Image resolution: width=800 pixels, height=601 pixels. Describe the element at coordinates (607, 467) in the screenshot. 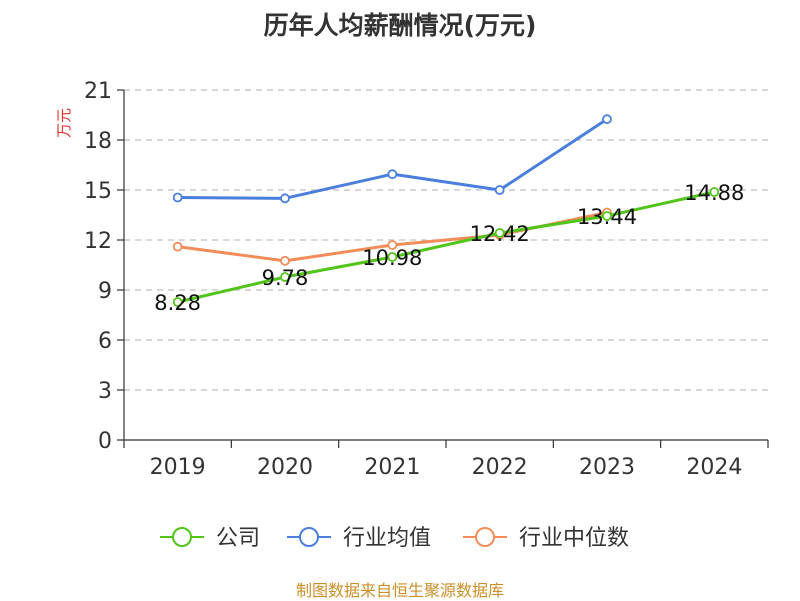

I see `x-tick-label: 2023` at that location.